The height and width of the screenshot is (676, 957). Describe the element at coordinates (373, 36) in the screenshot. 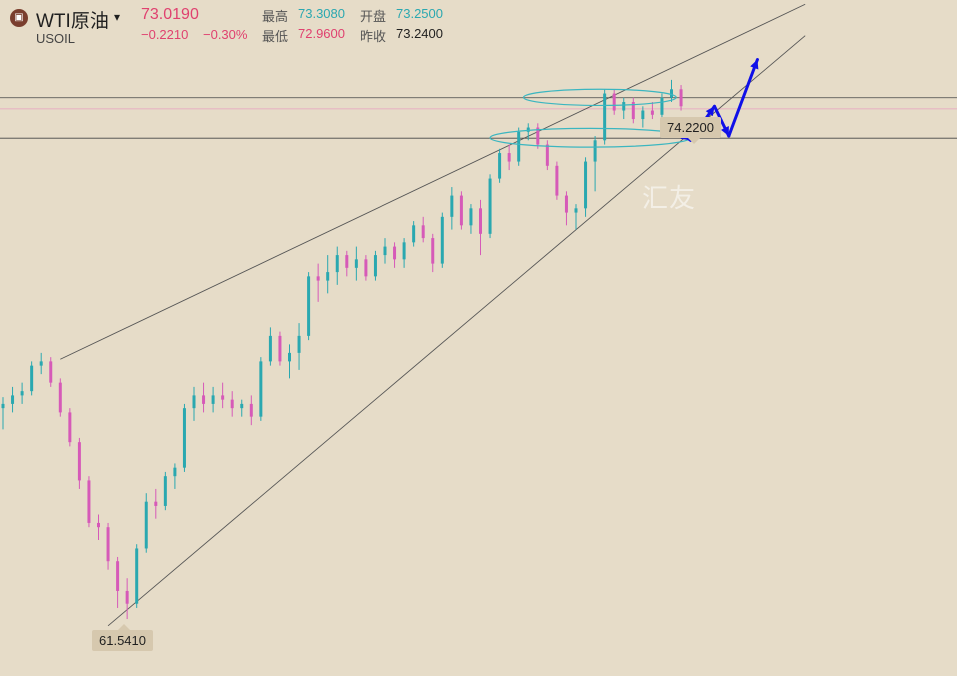

I see `prev-close-label: 昨收` at that location.